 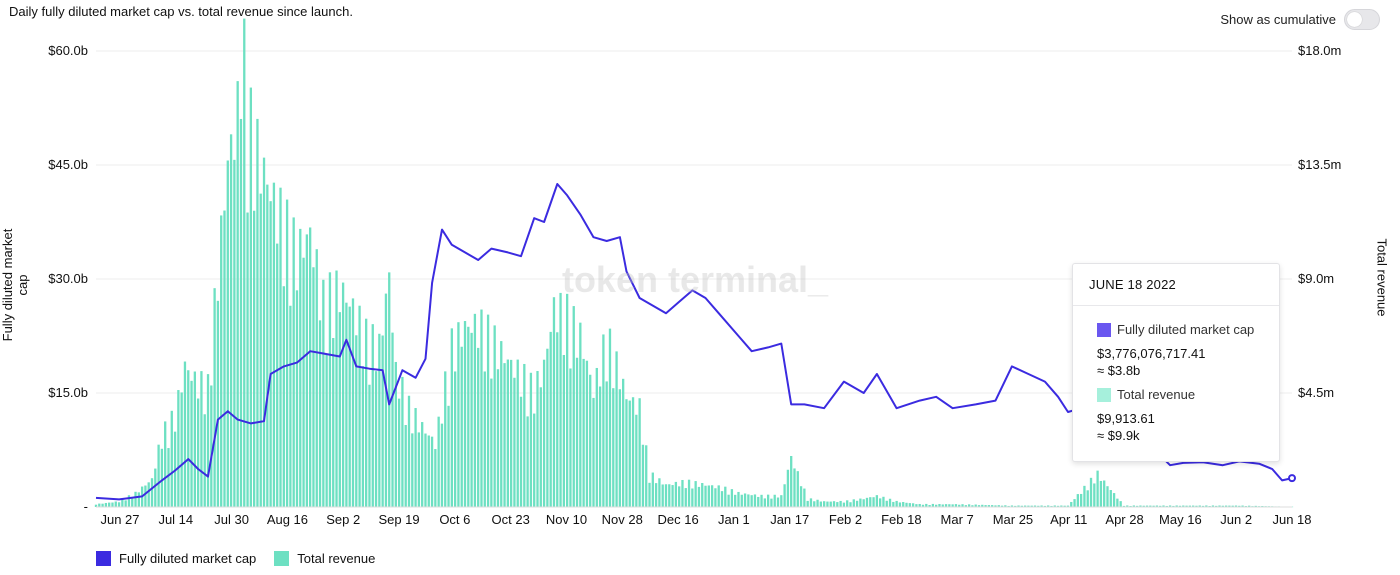 What do you see at coordinates (1300, 19) in the screenshot?
I see `cumulative-toggle-group: Show as cumulative` at bounding box center [1300, 19].